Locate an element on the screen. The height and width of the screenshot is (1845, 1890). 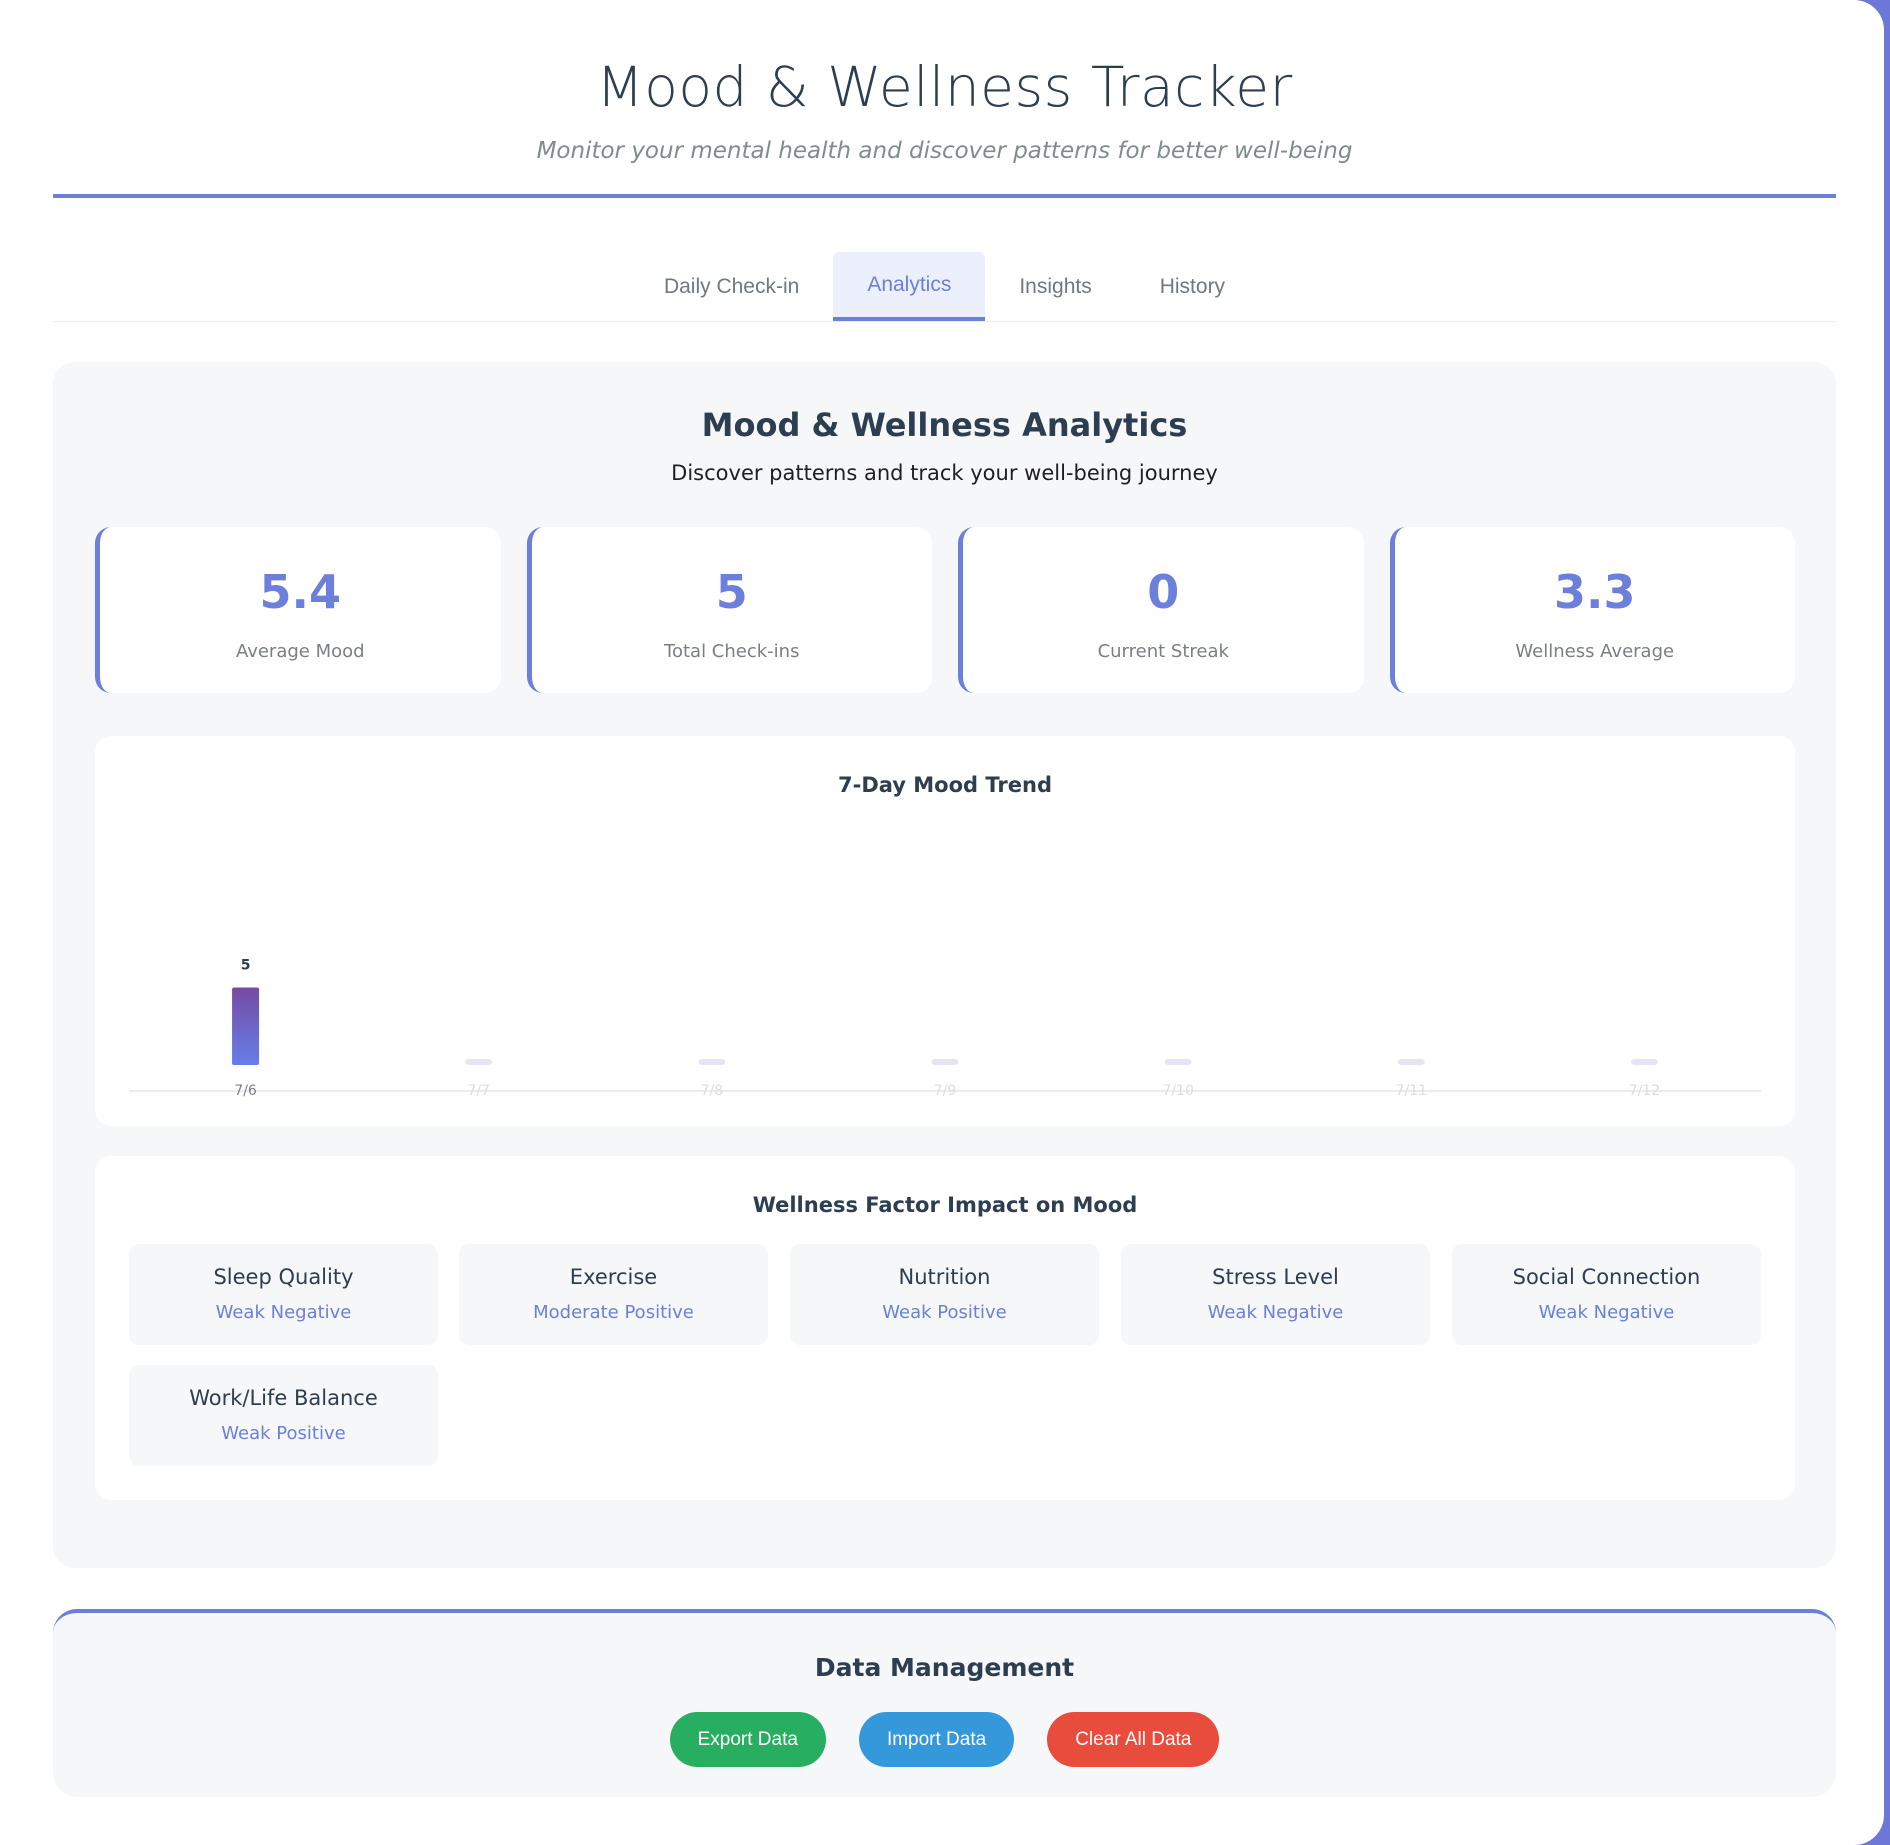
factor-exercise: Exercise Moderate Positive is located at coordinates (613, 1294).